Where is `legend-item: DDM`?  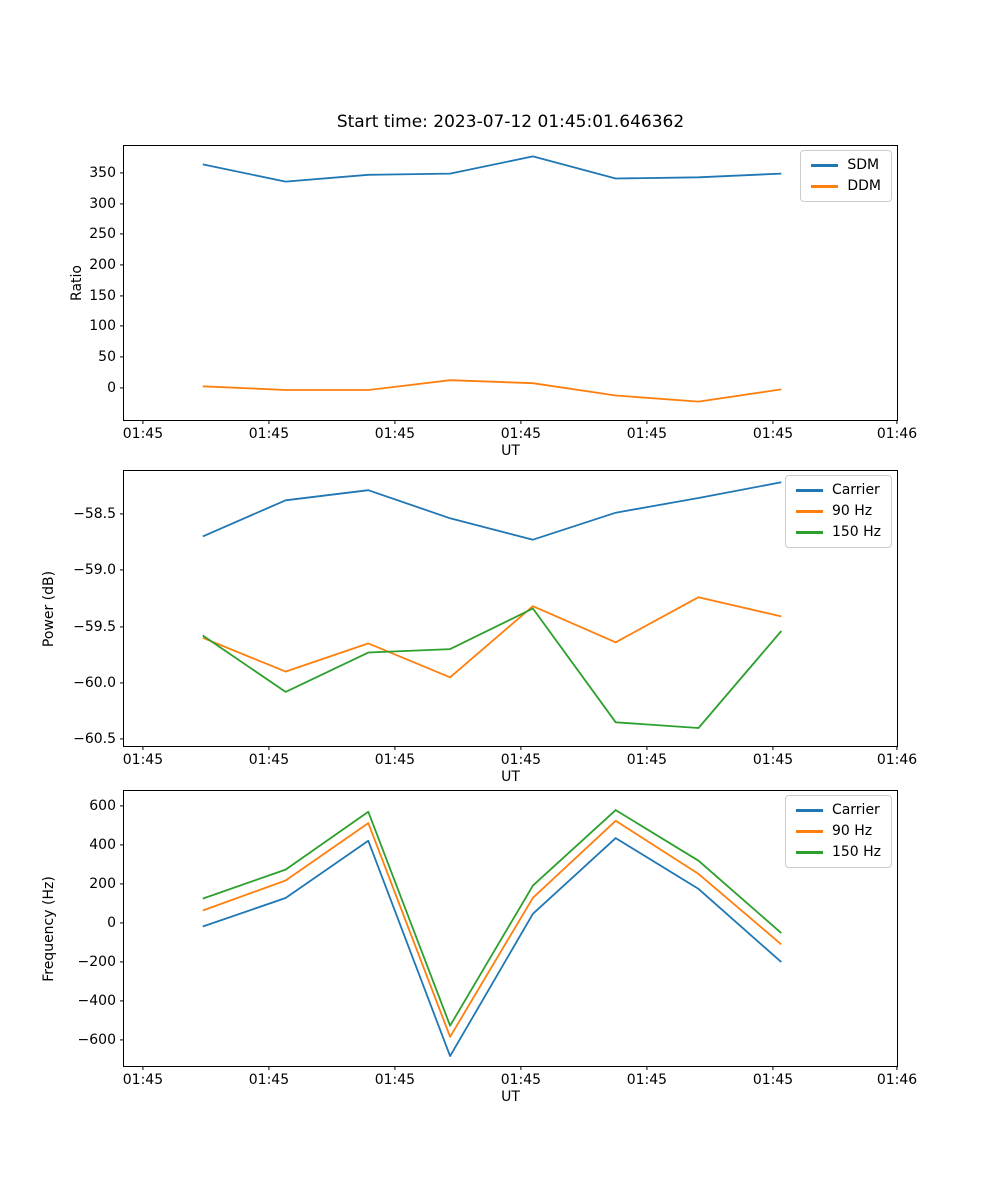
legend-item: DDM is located at coordinates (846, 186).